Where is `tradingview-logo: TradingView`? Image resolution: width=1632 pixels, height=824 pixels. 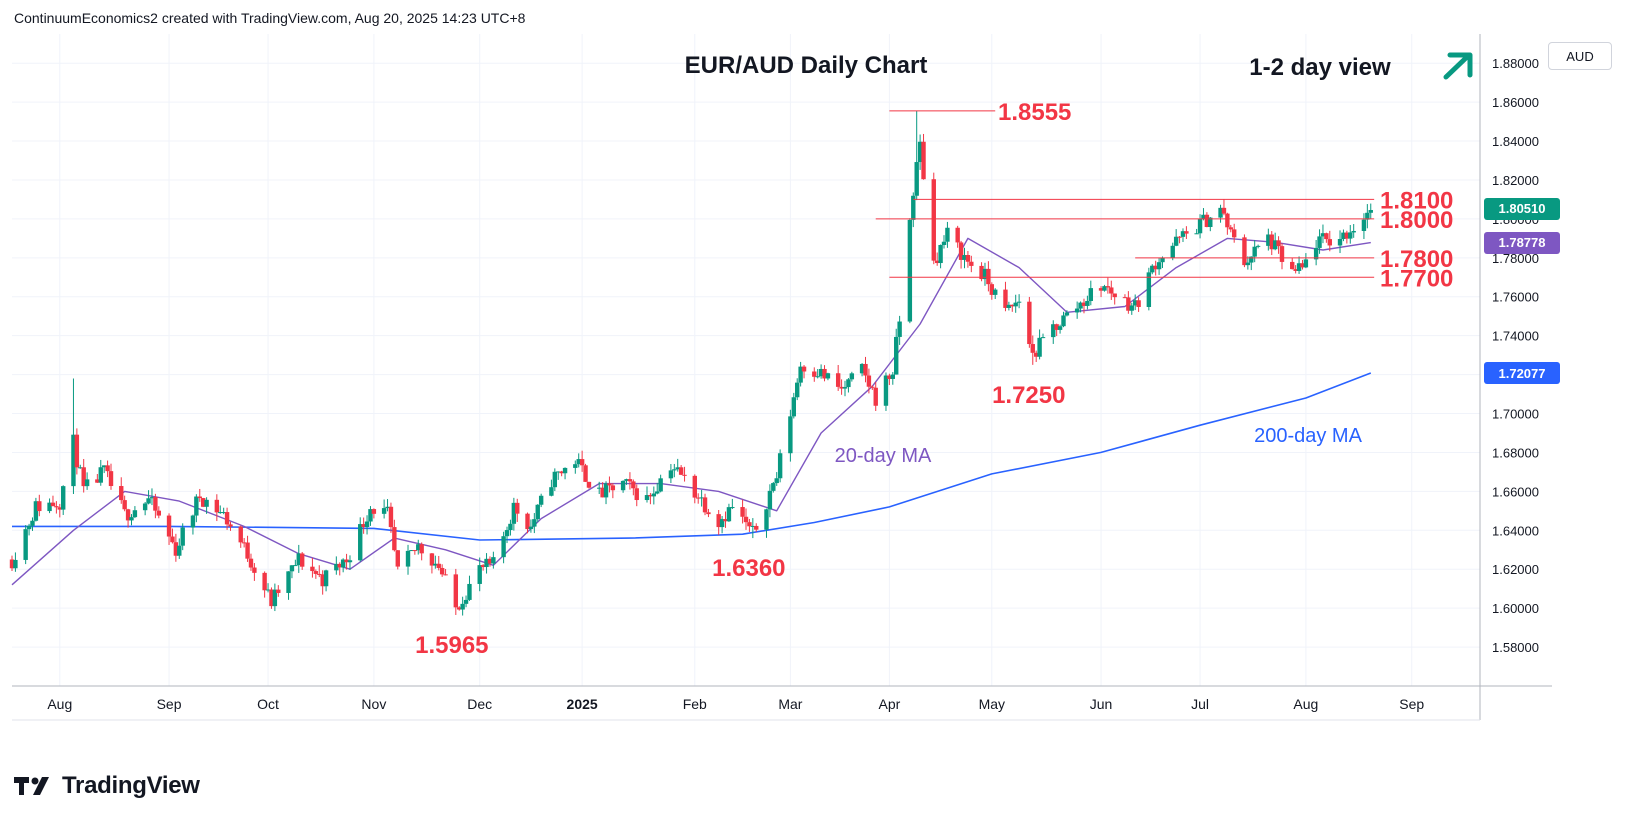
tradingview-logo: TradingView is located at coordinates (107, 786).